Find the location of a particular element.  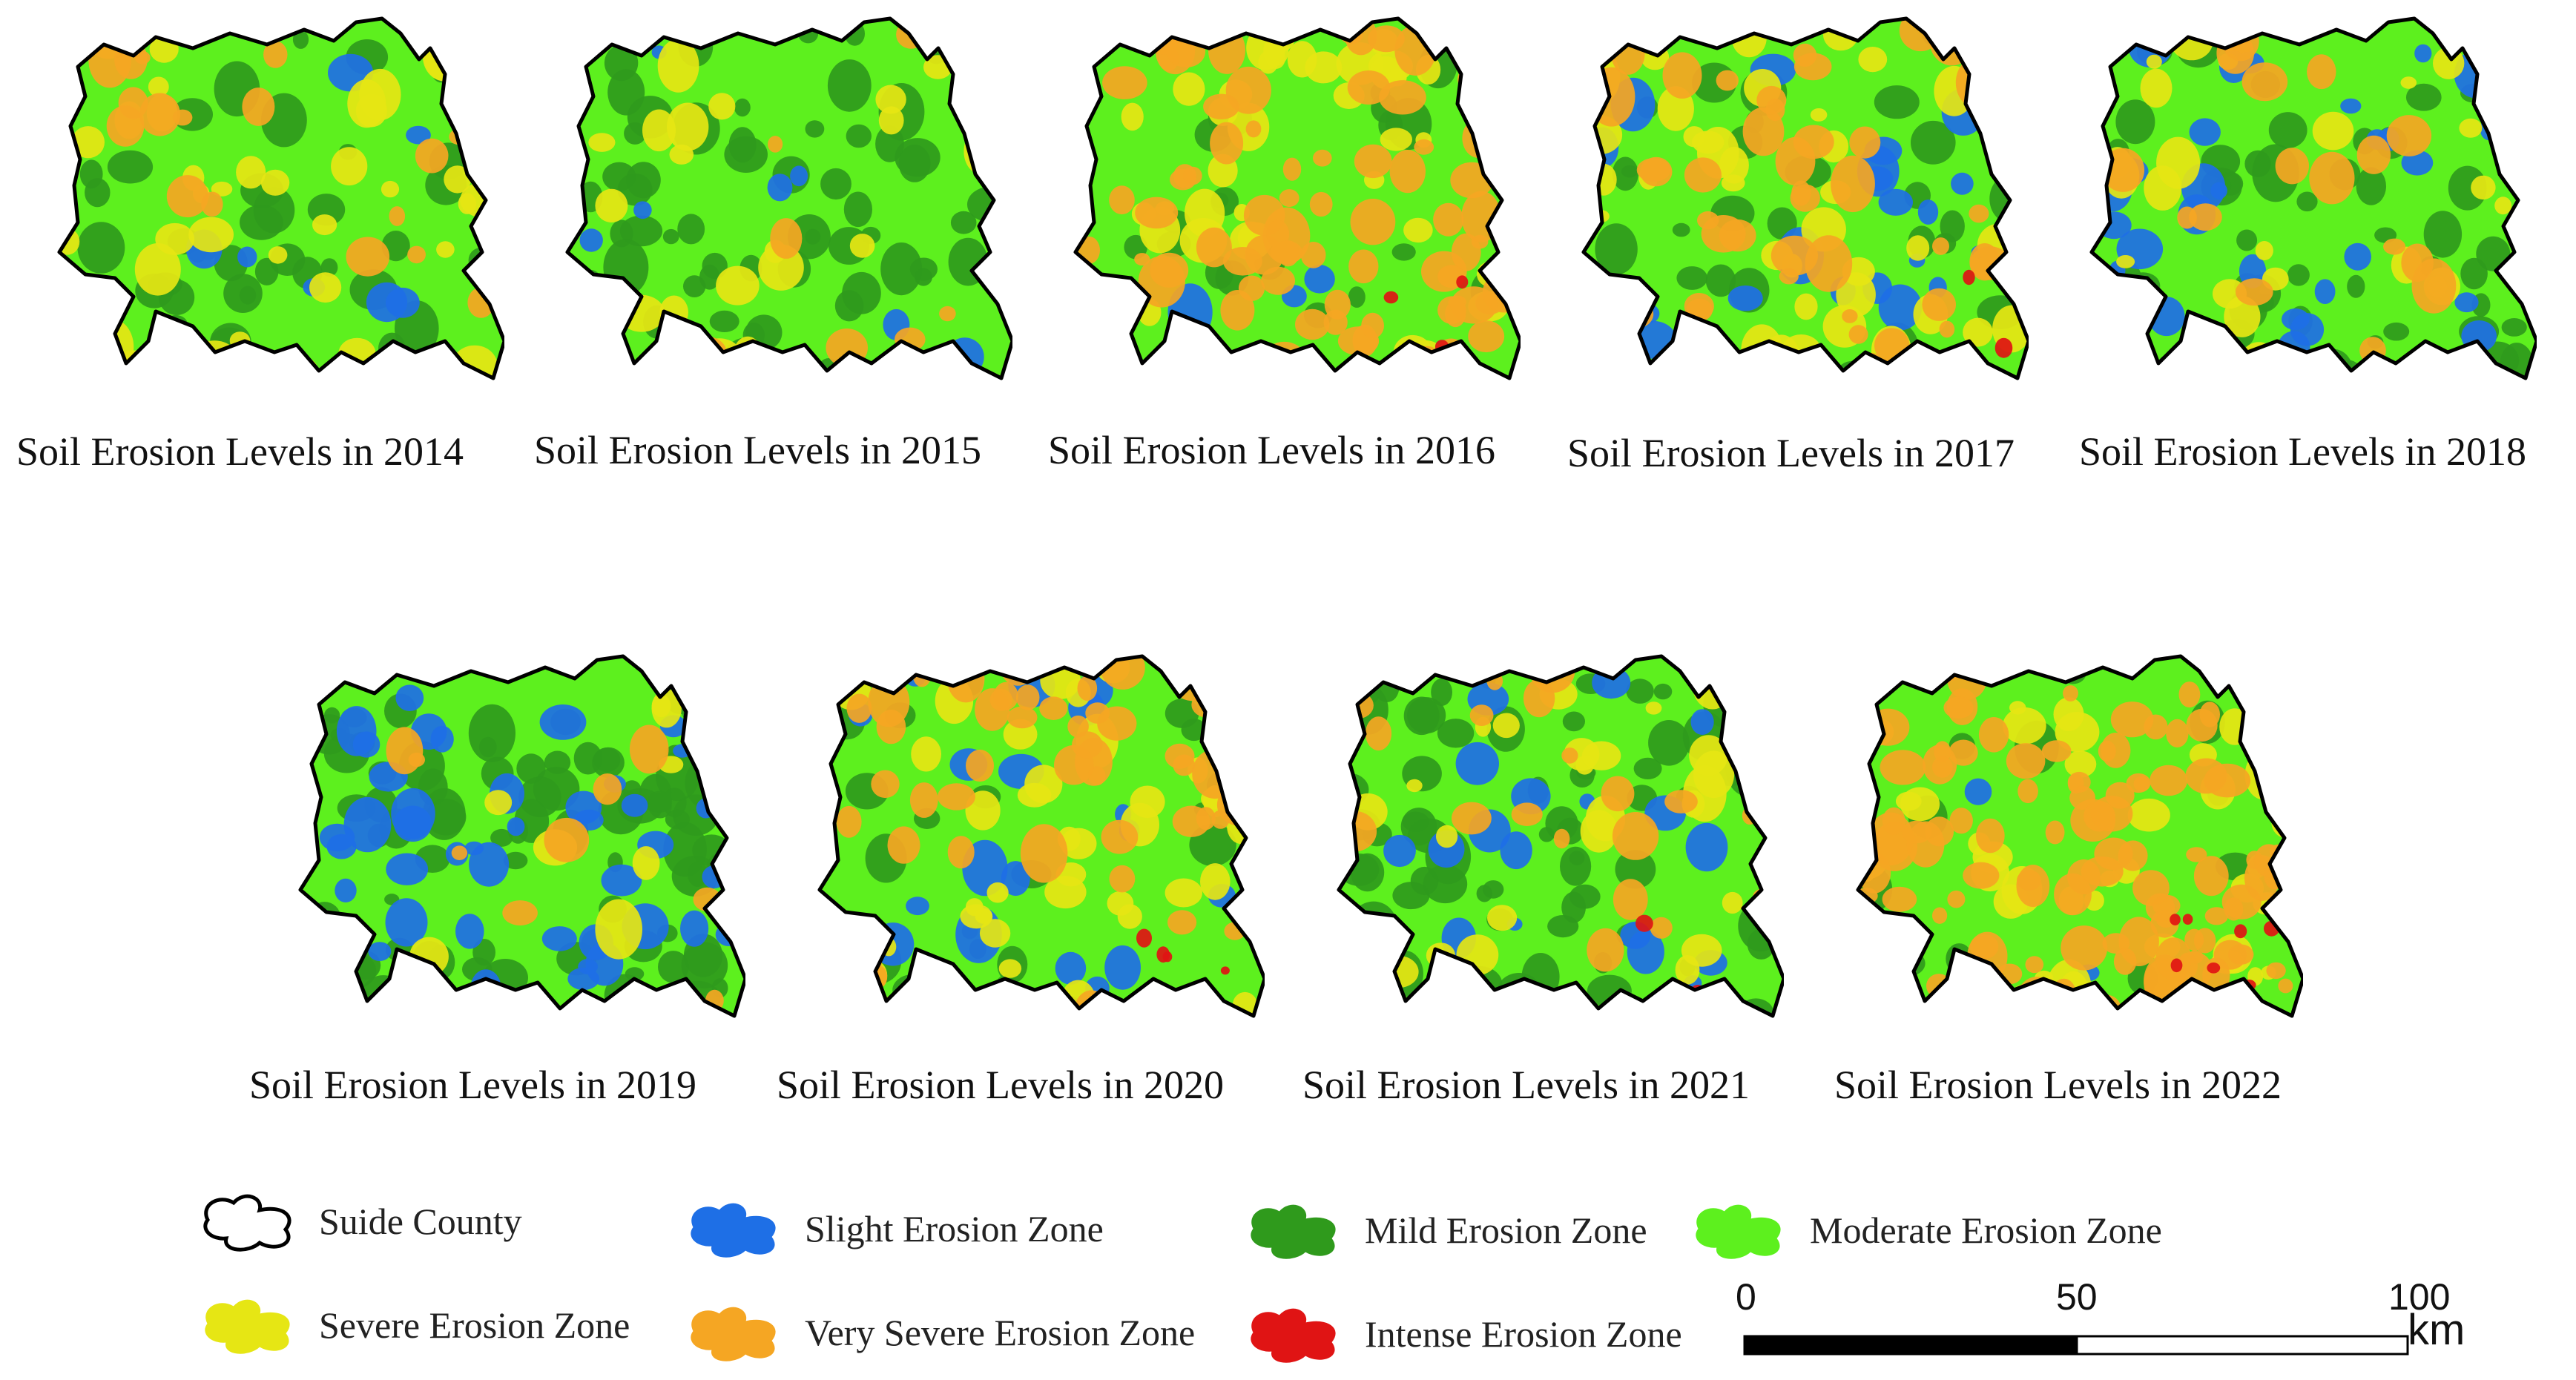

map-caption-2014: Soil Erosion Levels in 2014 is located at coordinates (240, 451).